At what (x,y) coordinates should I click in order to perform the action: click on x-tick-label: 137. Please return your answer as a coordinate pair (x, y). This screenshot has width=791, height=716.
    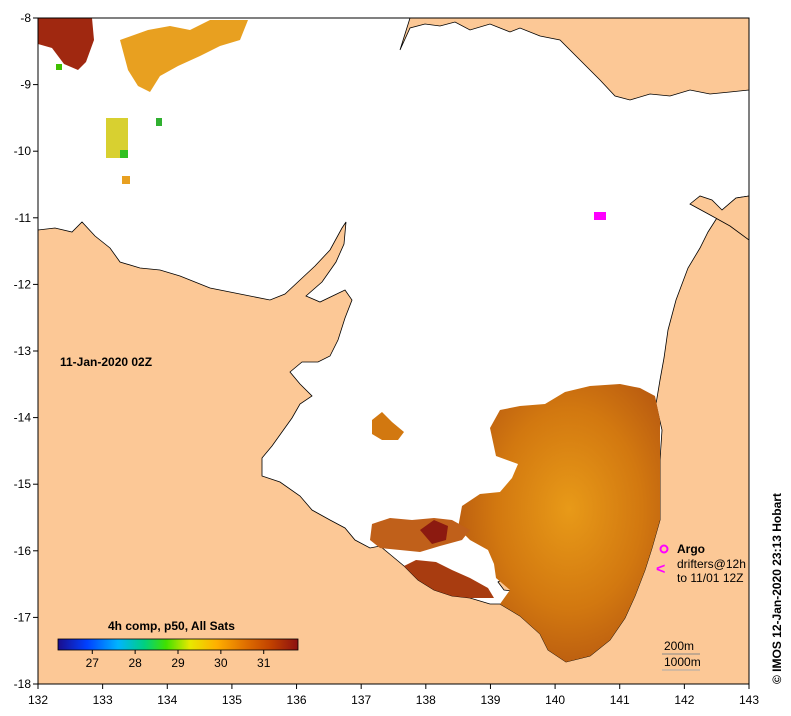
    Looking at the image, I should click on (361, 700).